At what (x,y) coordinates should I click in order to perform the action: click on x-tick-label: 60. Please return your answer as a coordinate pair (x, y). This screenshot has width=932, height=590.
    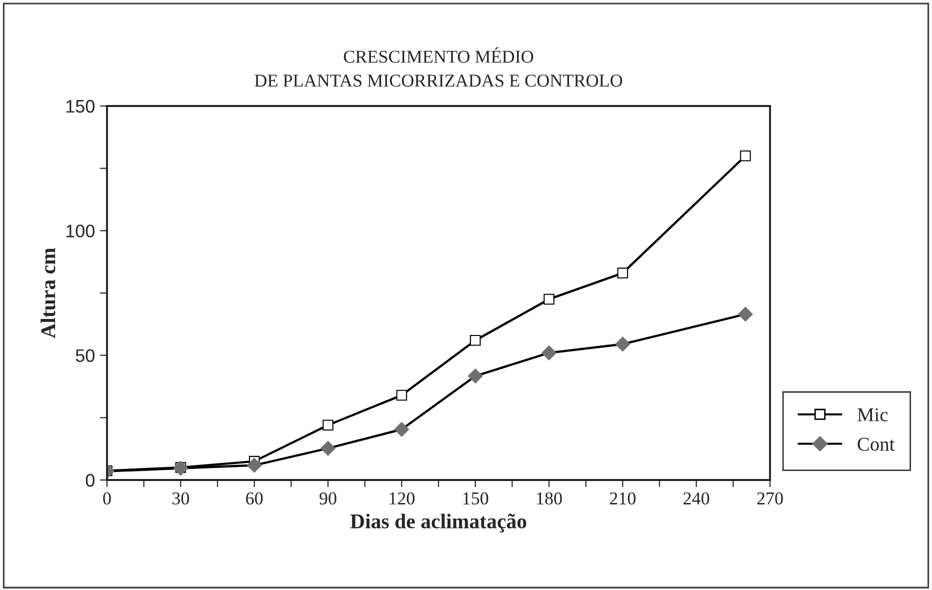
    Looking at the image, I should click on (254, 498).